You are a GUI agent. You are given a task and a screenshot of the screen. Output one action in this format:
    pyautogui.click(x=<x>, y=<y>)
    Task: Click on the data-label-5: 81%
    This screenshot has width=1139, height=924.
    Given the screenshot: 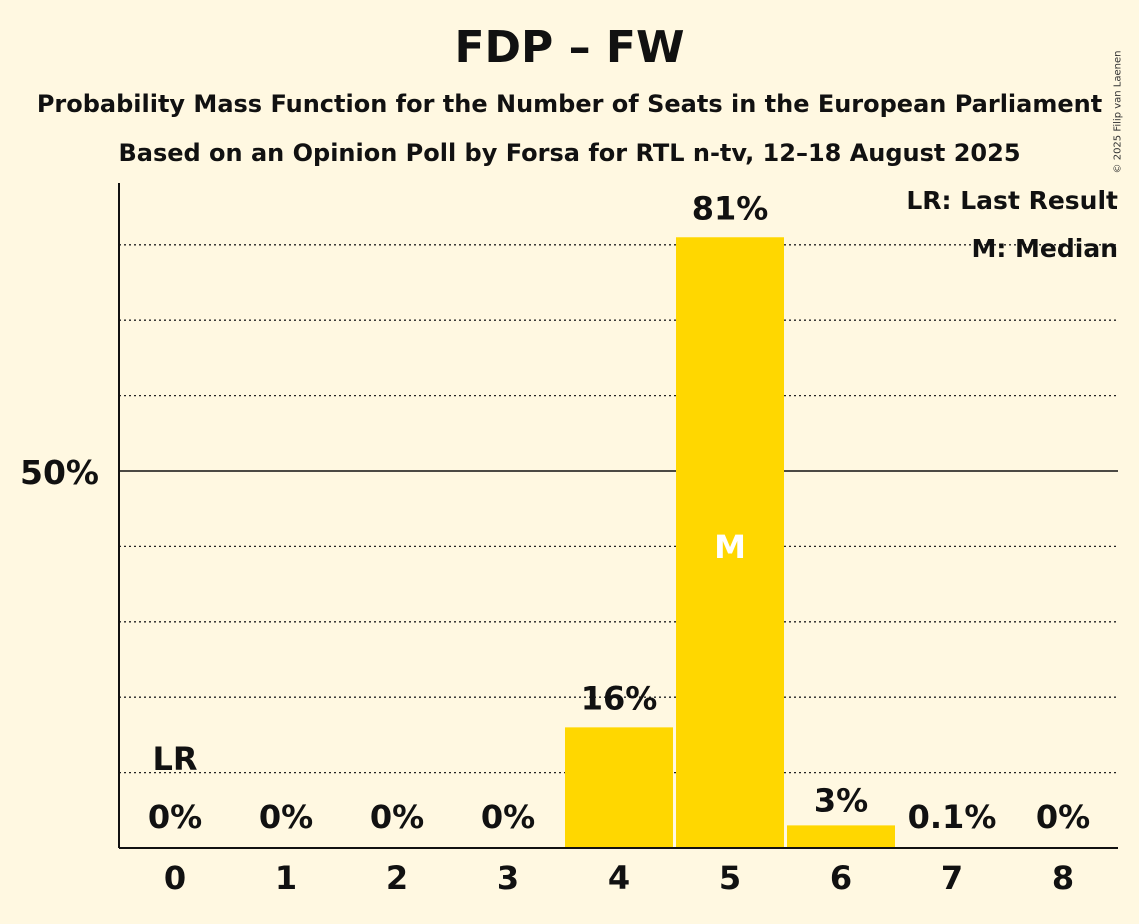 What is the action you would take?
    pyautogui.click(x=730, y=208)
    